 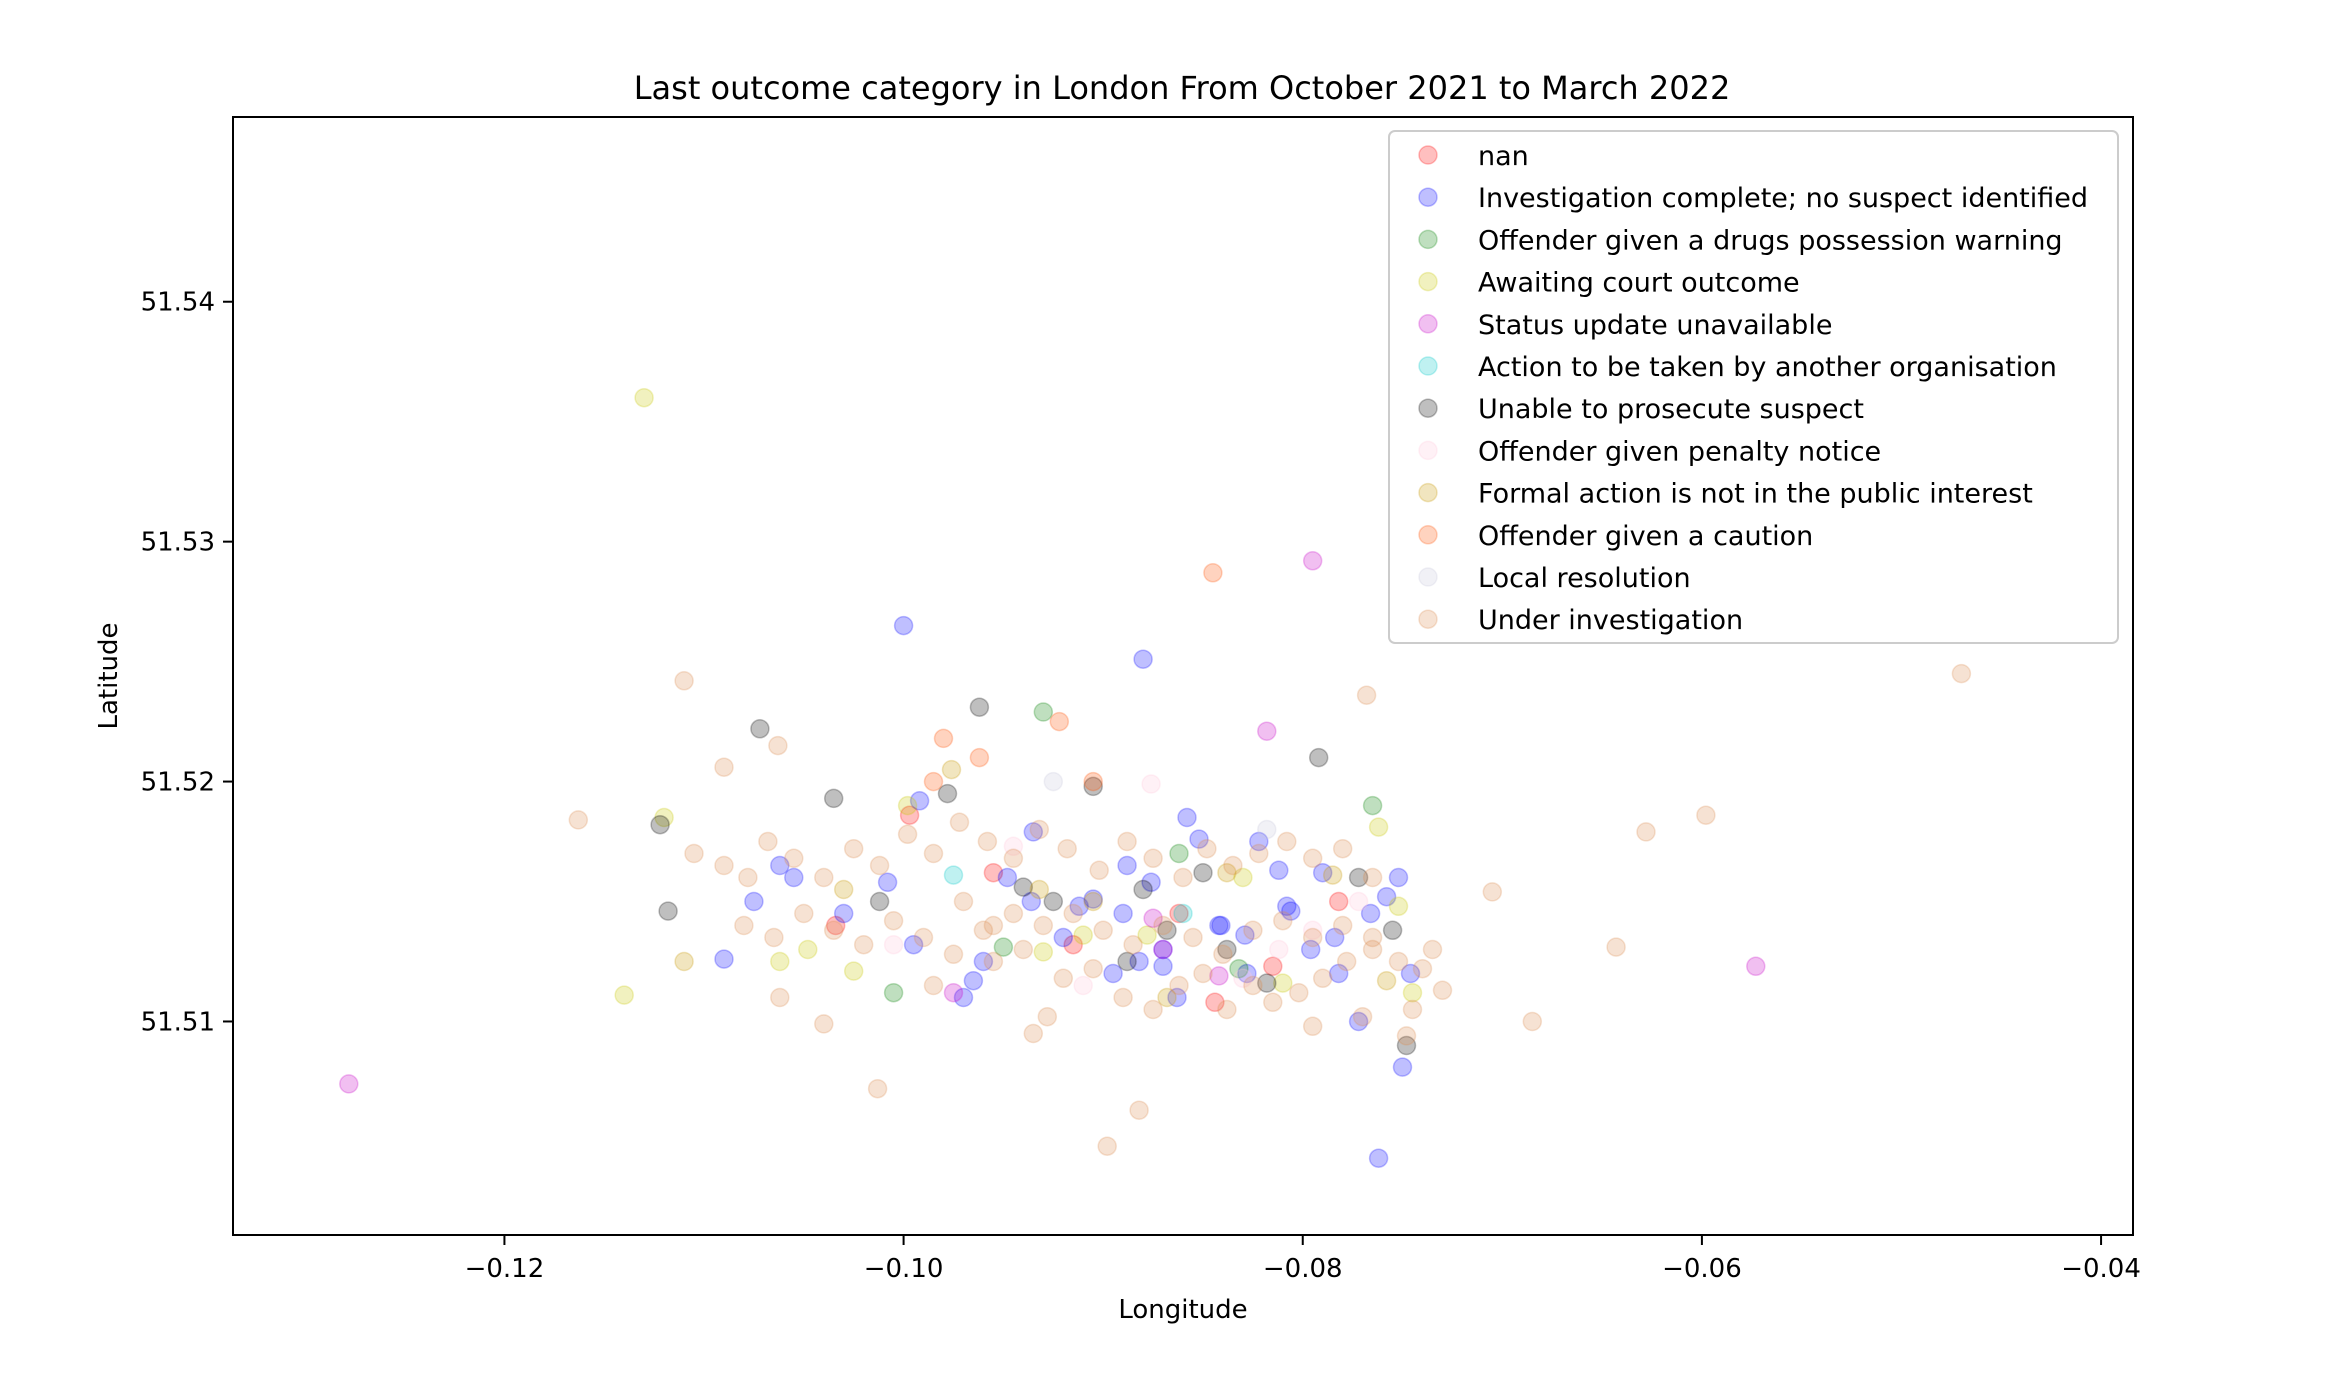 What do you see at coordinates (1182, 1310) in the screenshot?
I see `x-axis-title: Longitude` at bounding box center [1182, 1310].